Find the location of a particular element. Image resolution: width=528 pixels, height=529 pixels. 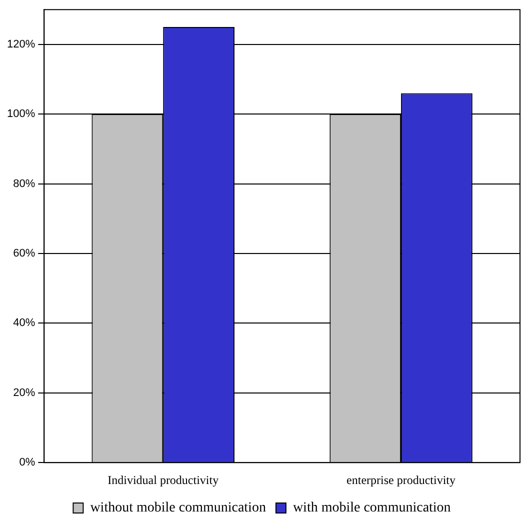

y-tick-label: 100% is located at coordinates (21, 114).